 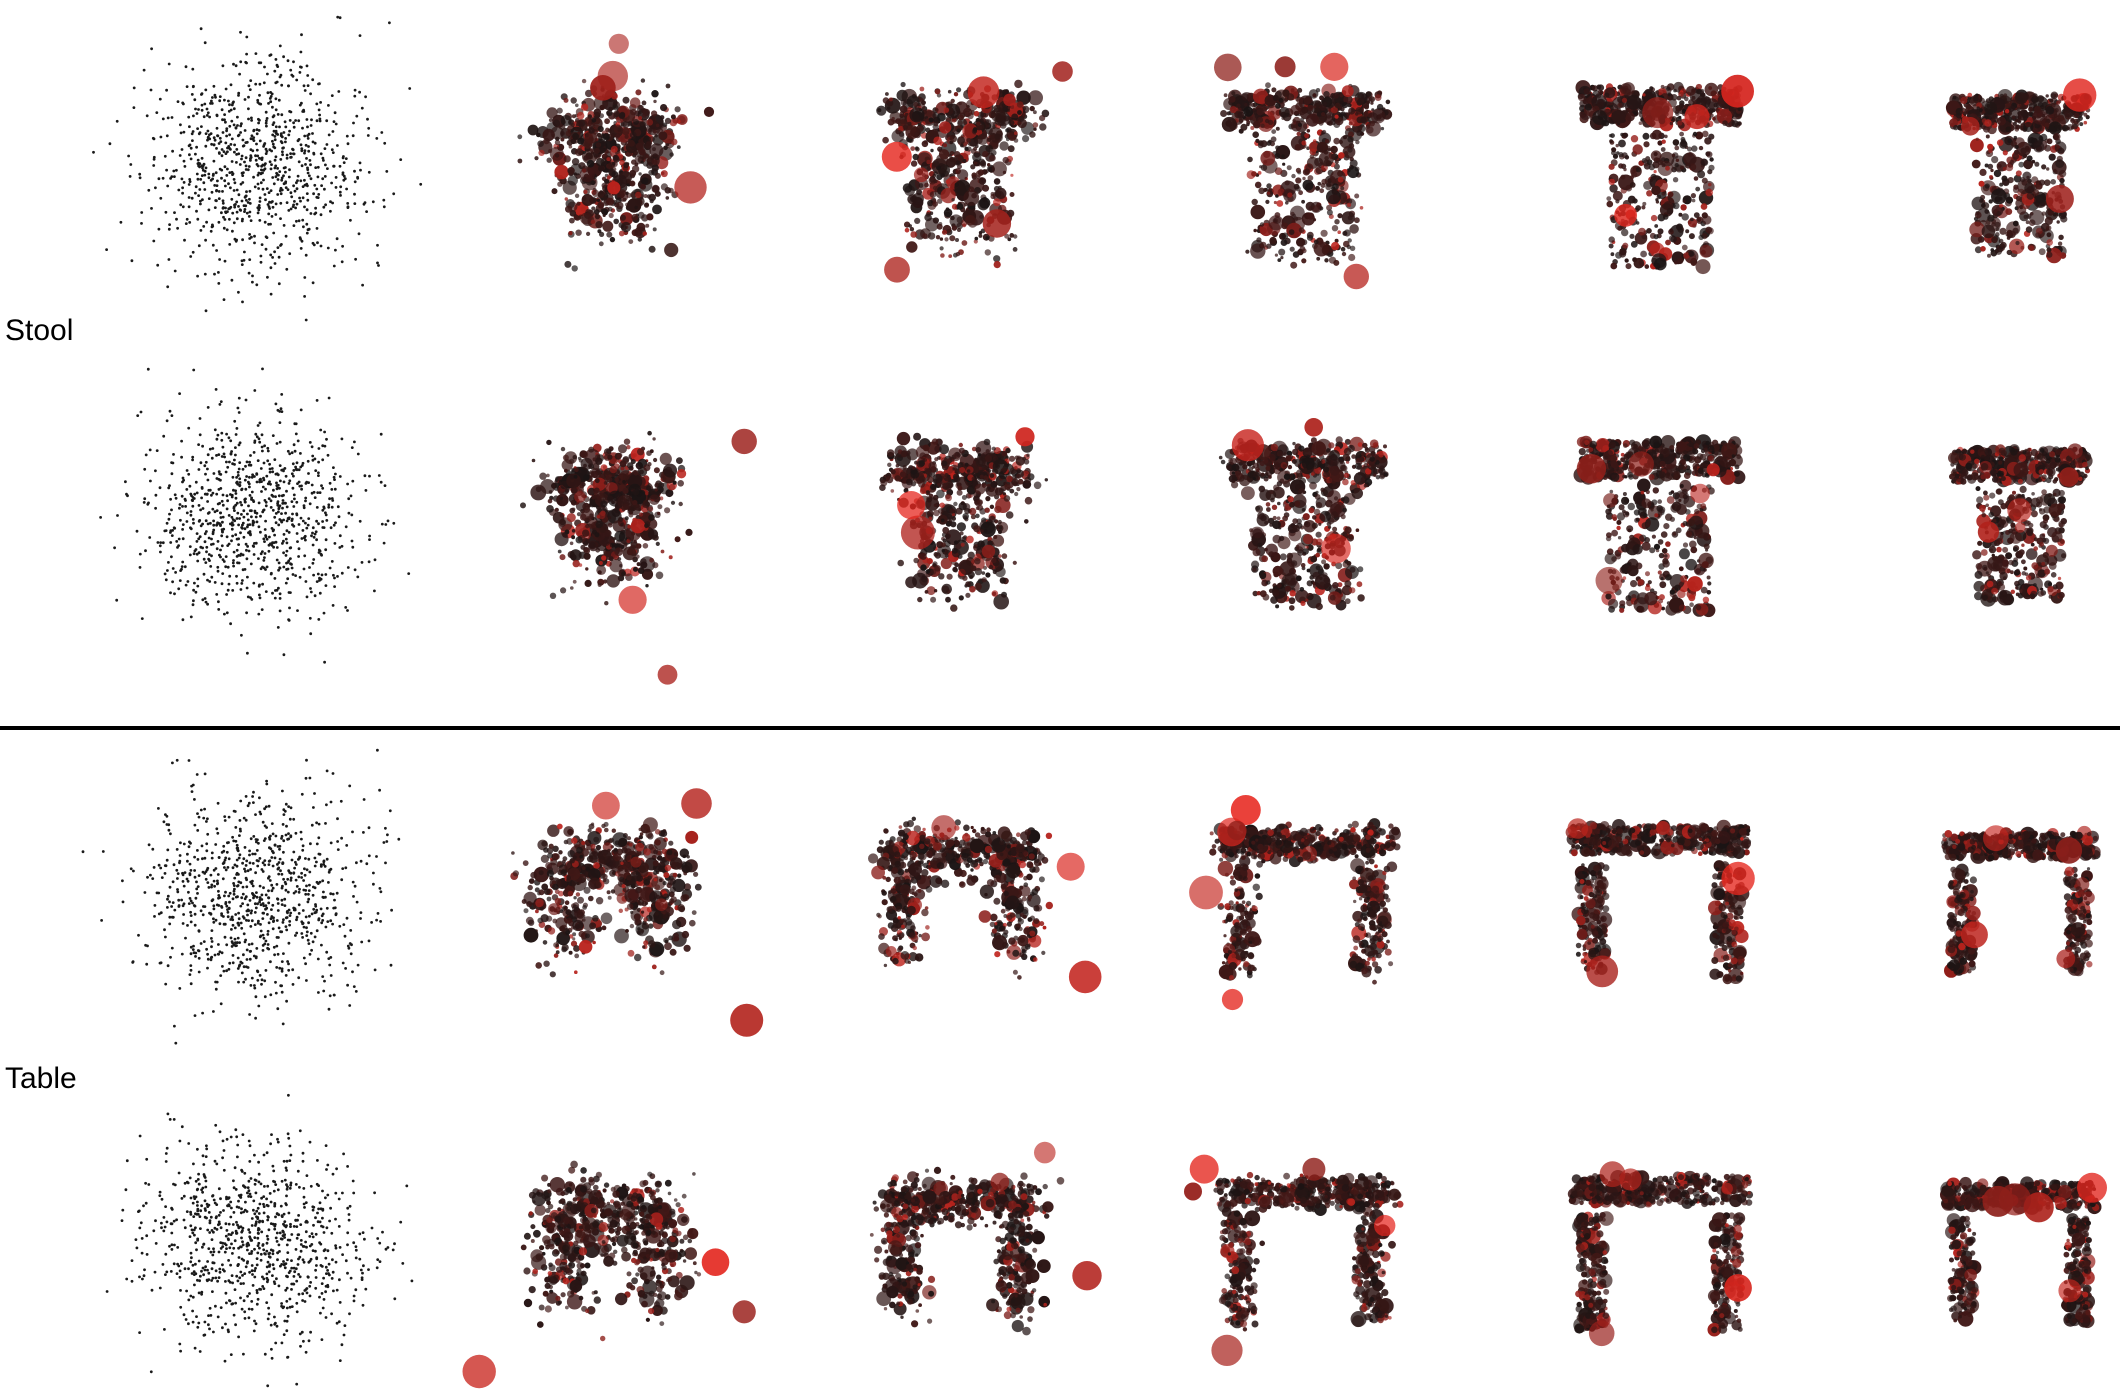 I want to click on highlight-point, so click(x=2059, y=198).